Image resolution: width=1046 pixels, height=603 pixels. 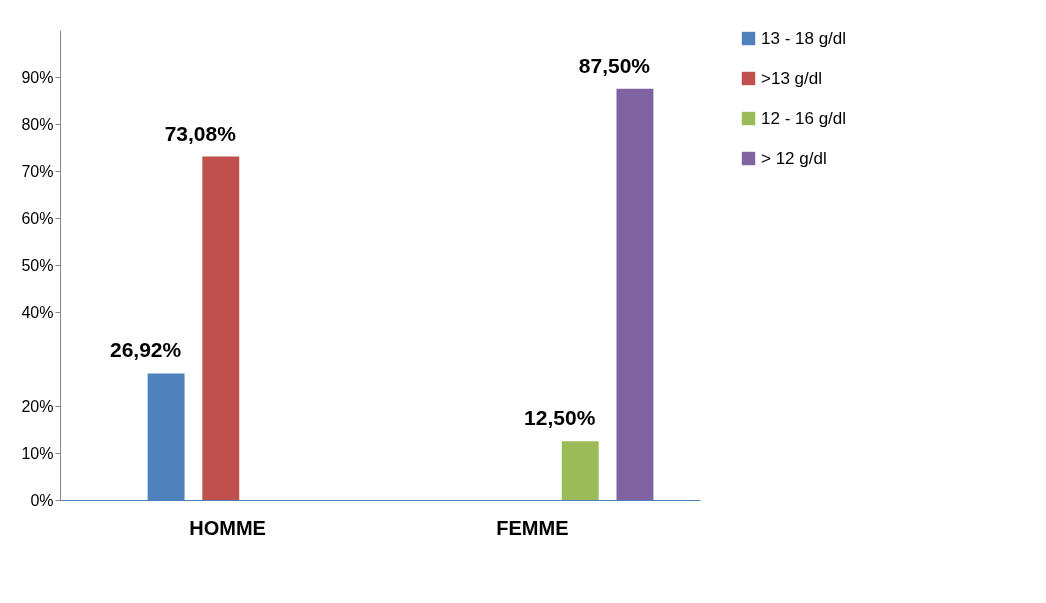 I want to click on x-tick-label: FEMME, so click(x=532, y=527).